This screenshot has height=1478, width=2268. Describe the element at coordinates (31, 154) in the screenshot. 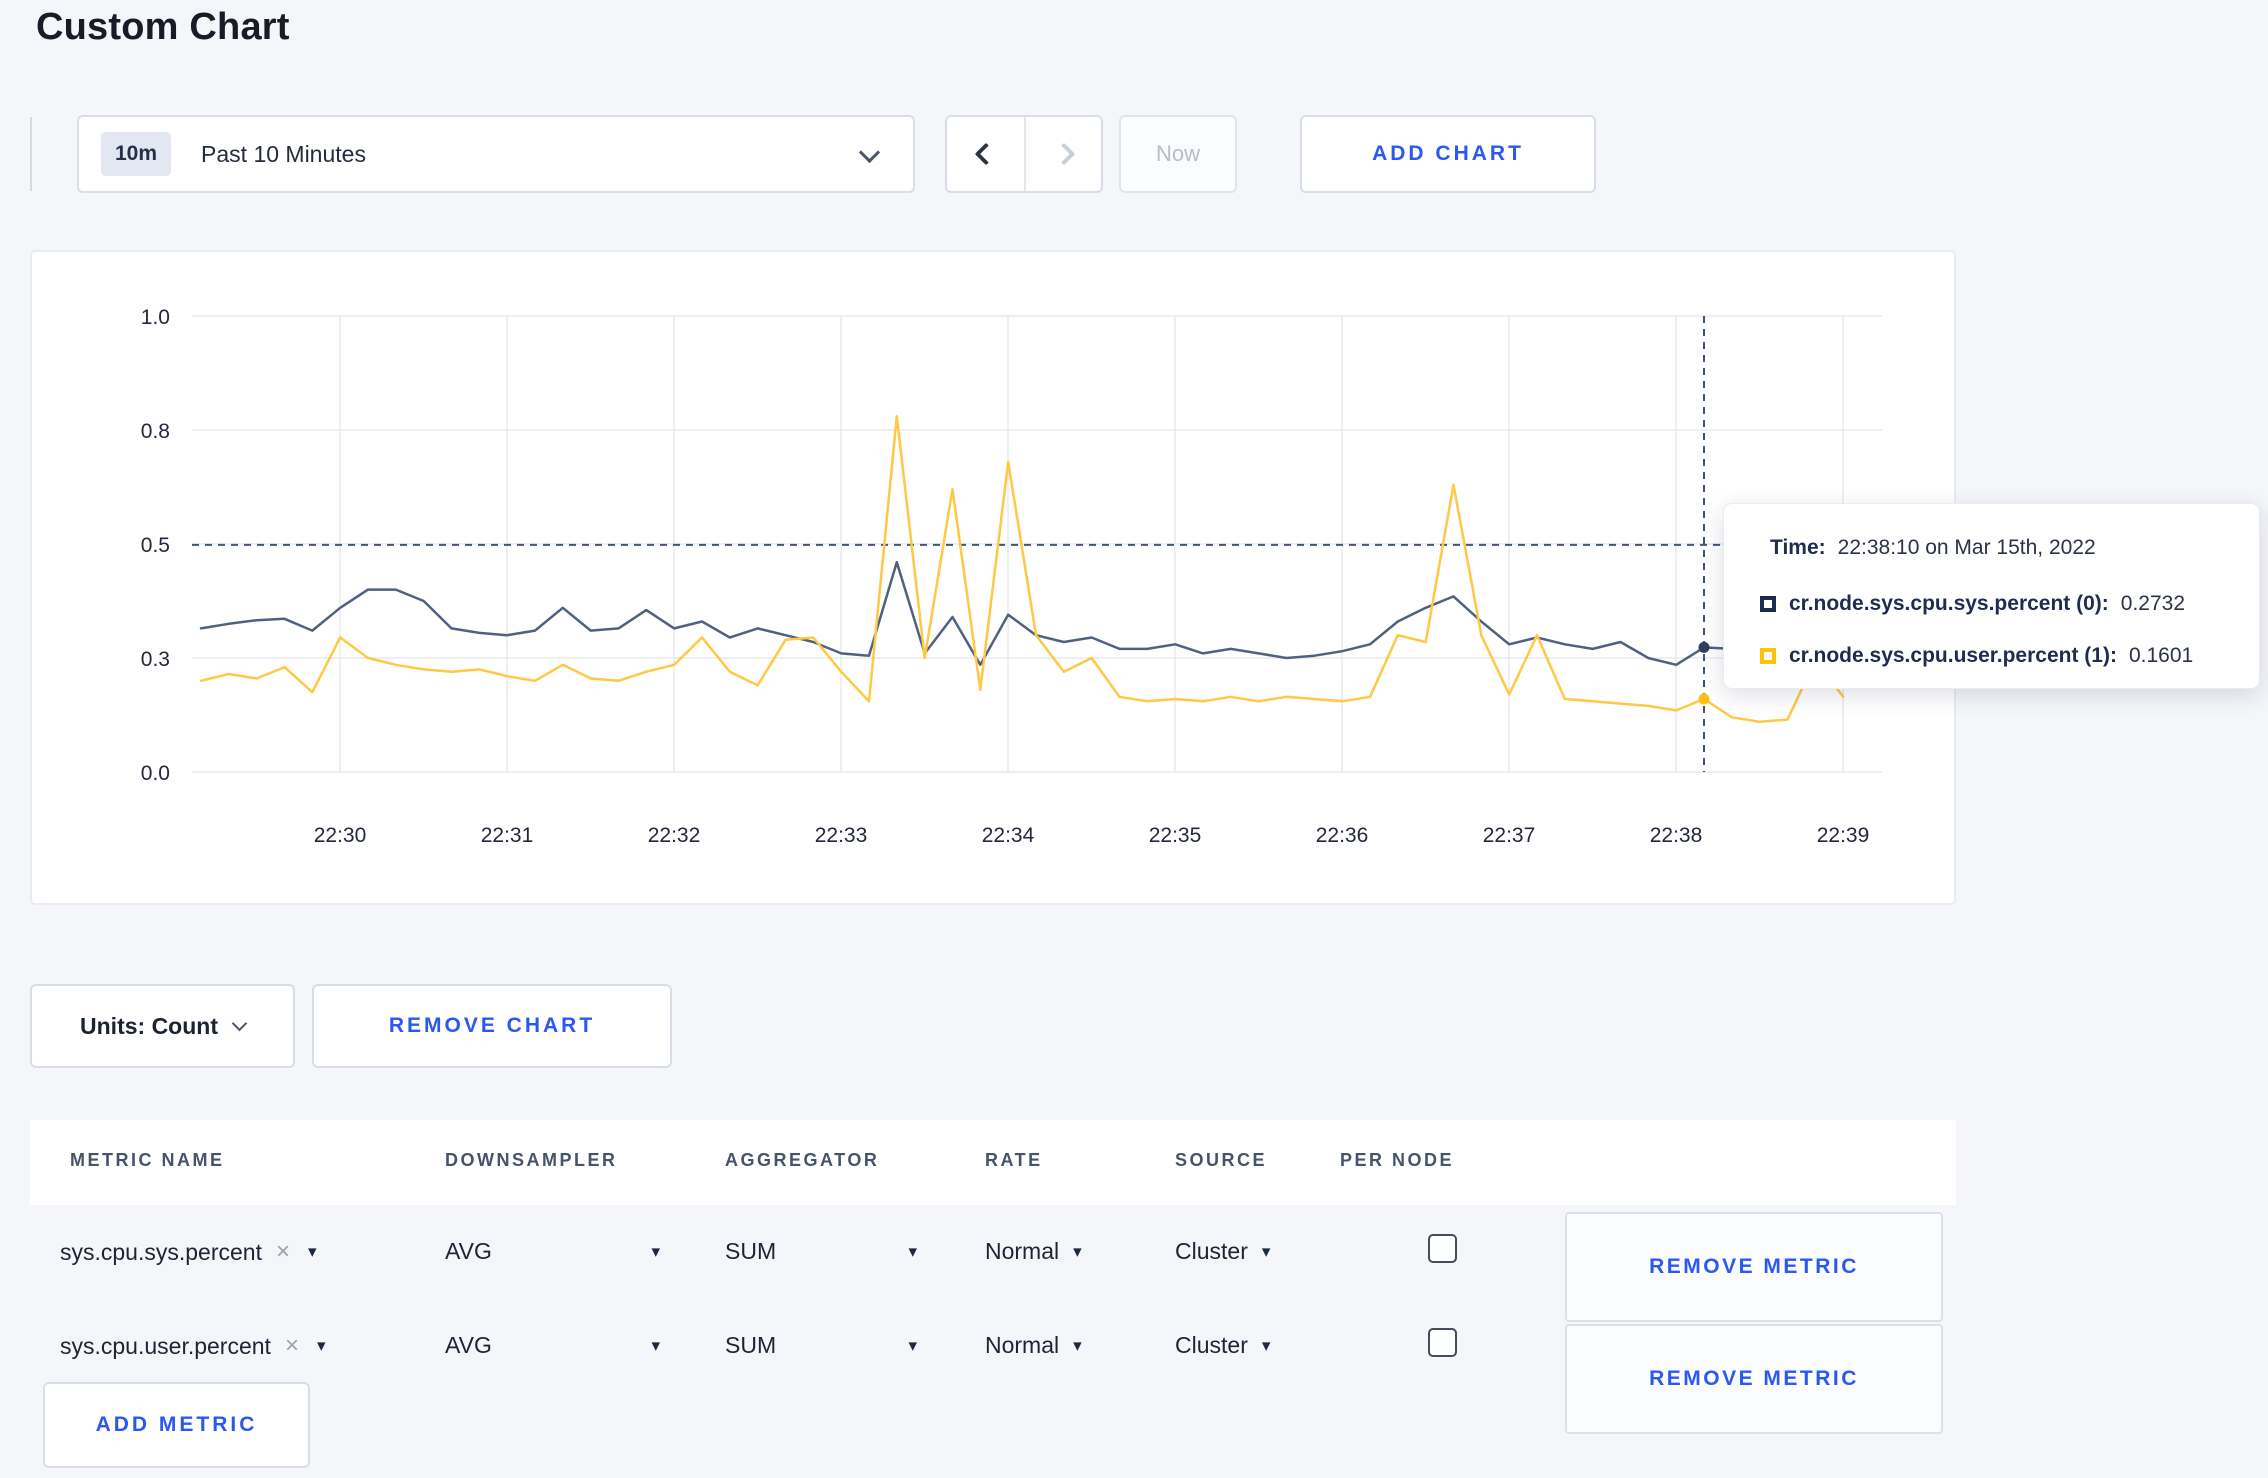

I see `toolbar-divider` at that location.